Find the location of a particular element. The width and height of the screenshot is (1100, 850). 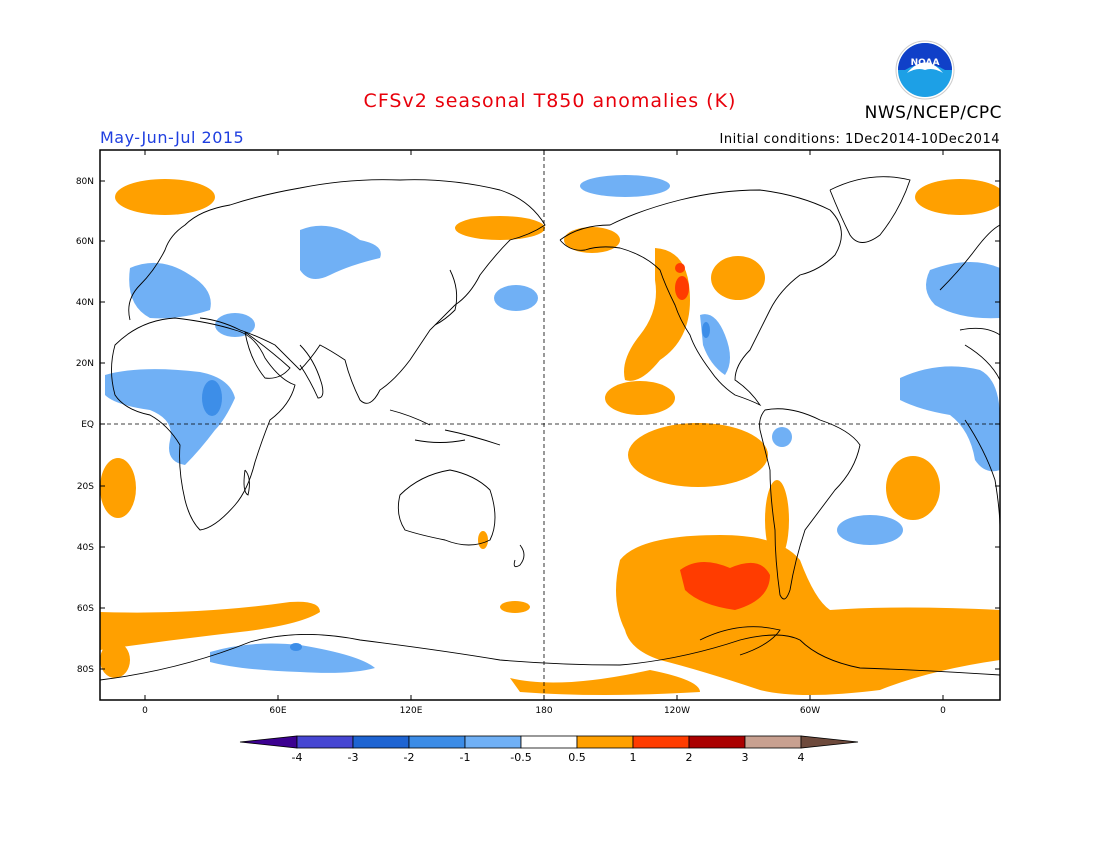

colorbar-tick-label: -3 is located at coordinates (353, 757).